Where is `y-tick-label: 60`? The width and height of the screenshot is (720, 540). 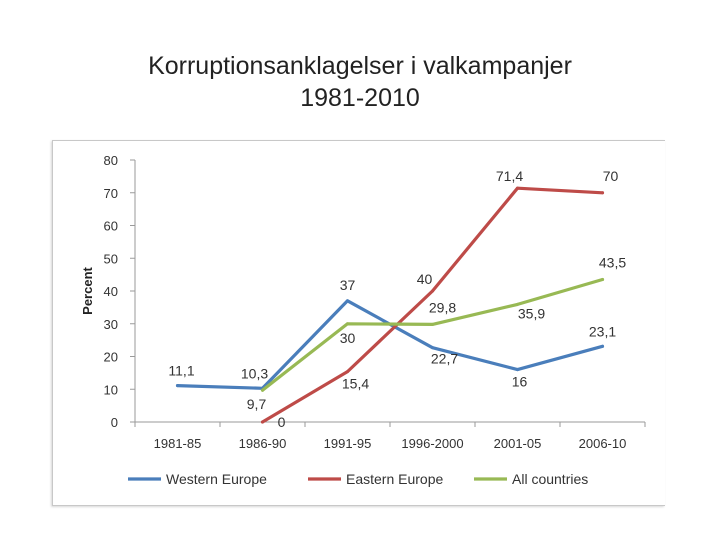
y-tick-label: 60 is located at coordinates (111, 226).